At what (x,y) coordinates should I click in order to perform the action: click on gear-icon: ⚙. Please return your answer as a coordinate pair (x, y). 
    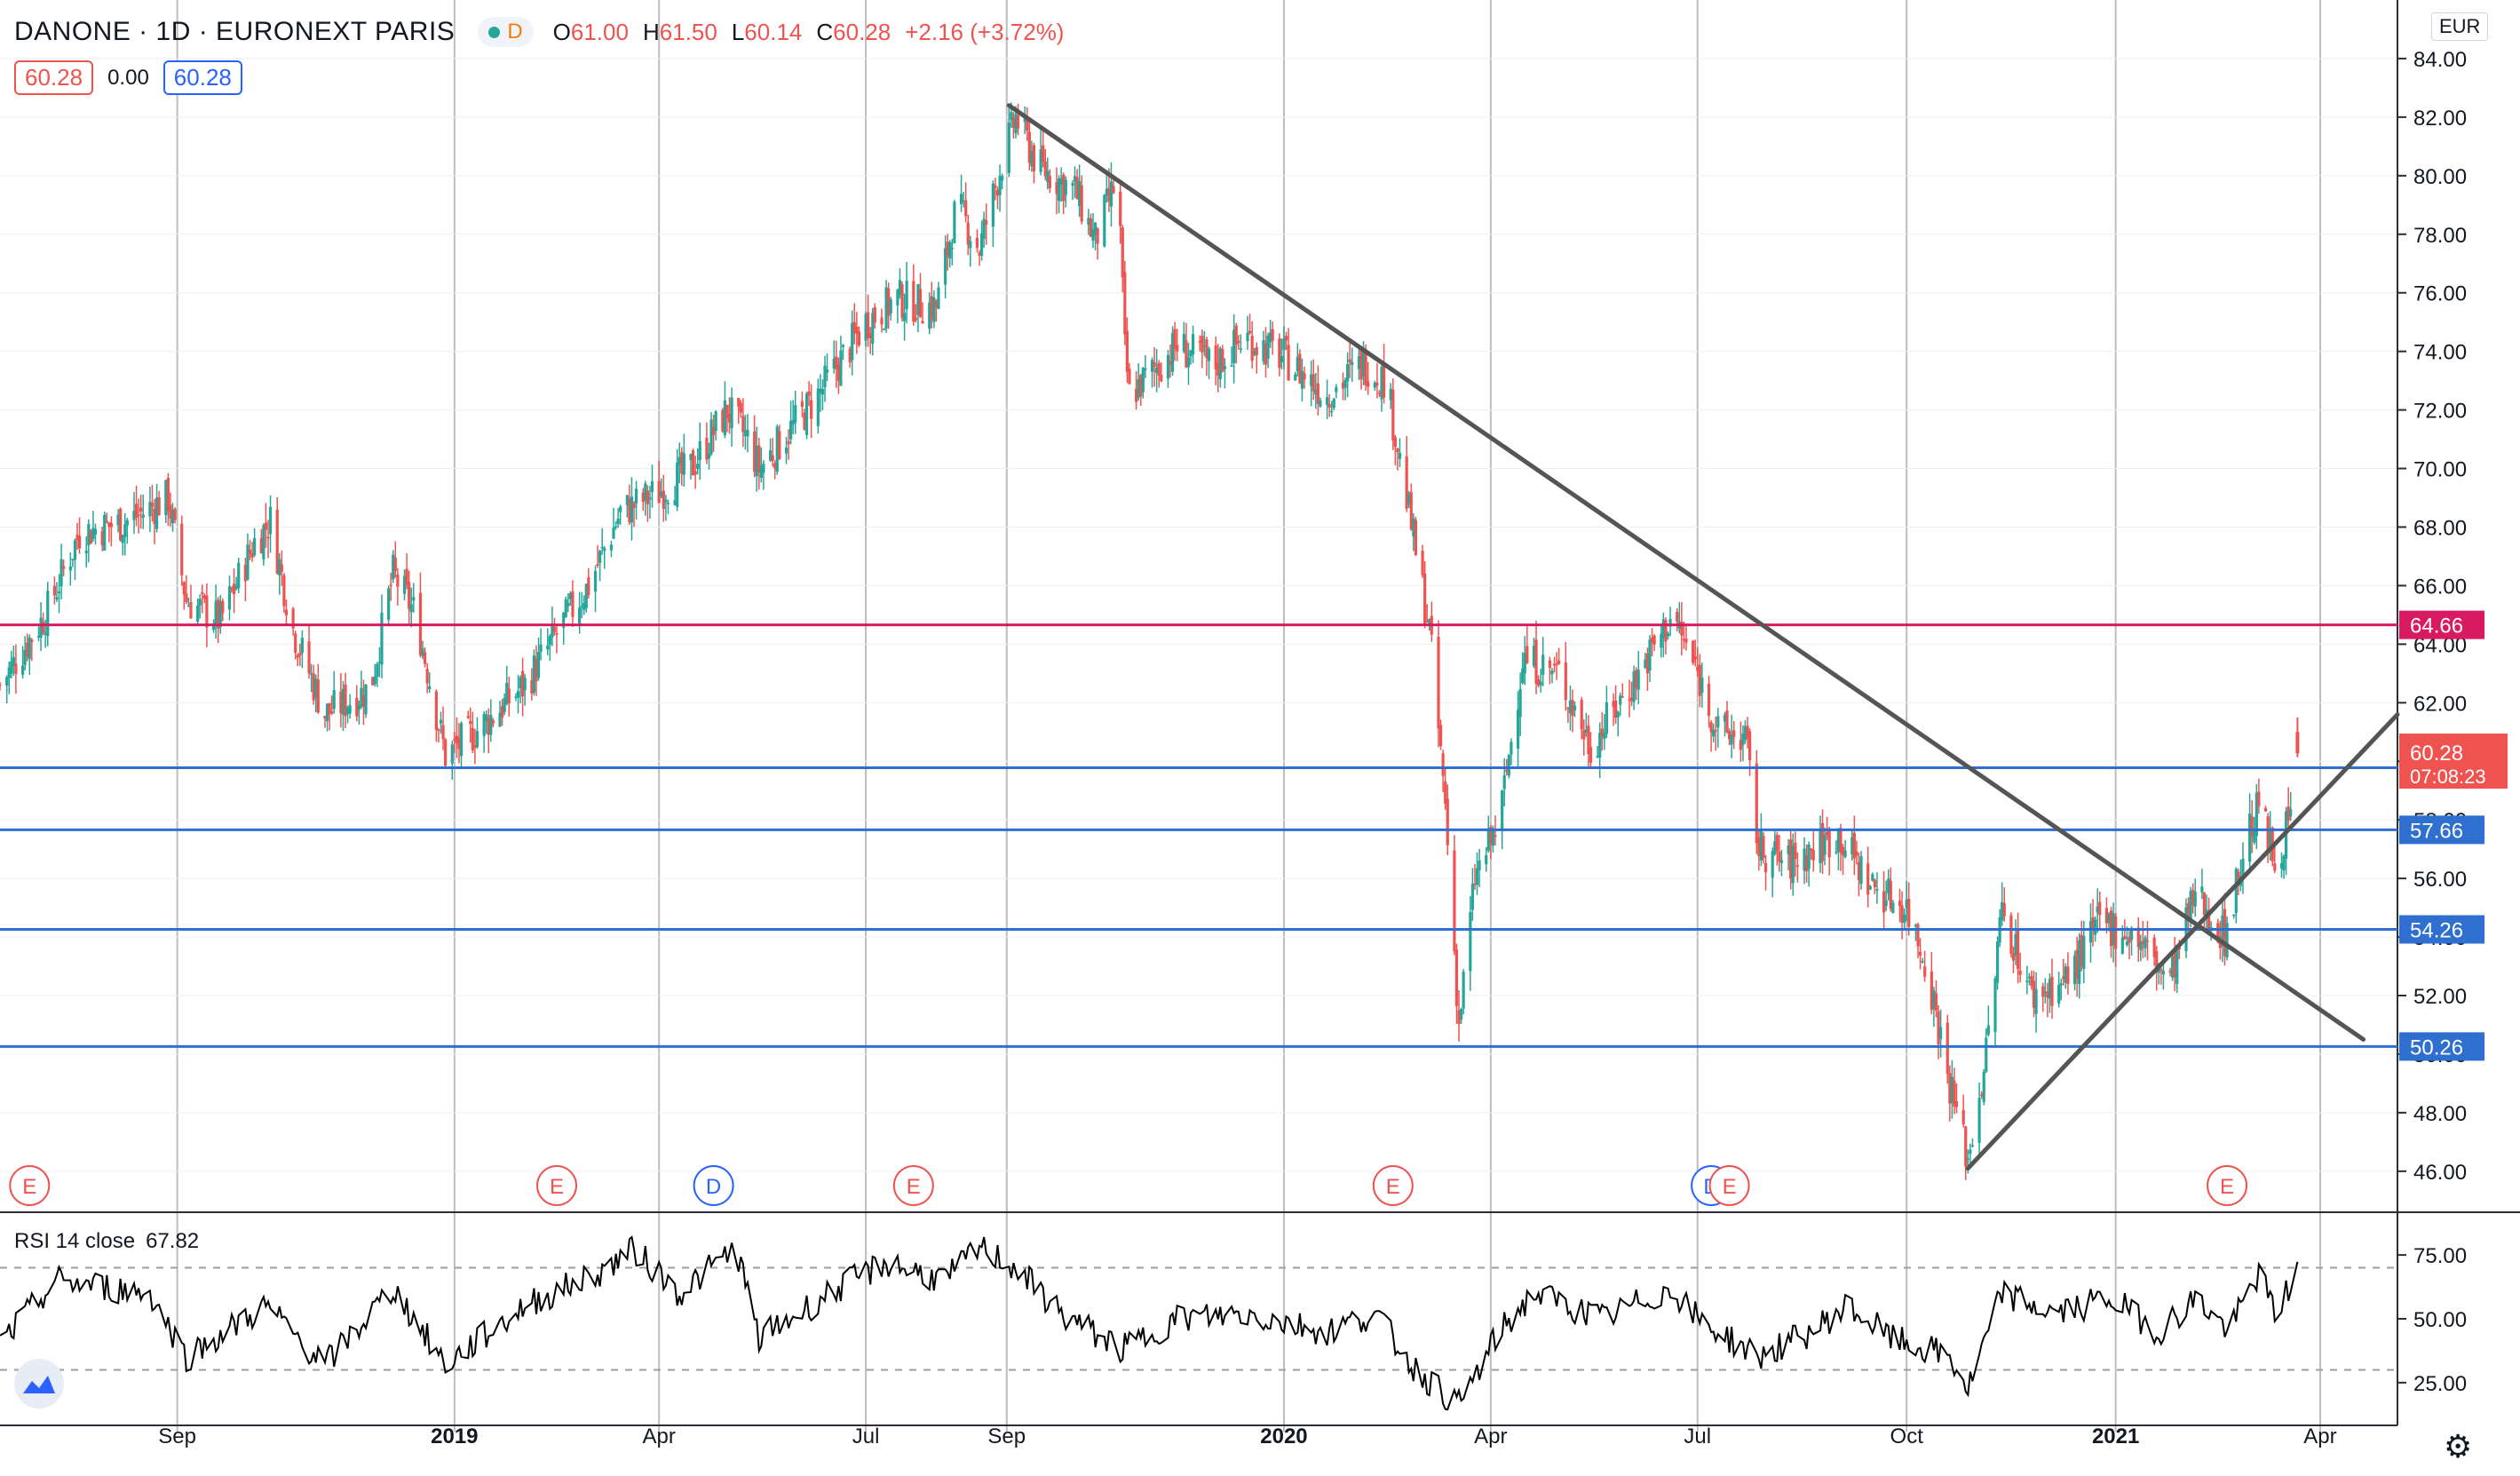
    Looking at the image, I should click on (2458, 1446).